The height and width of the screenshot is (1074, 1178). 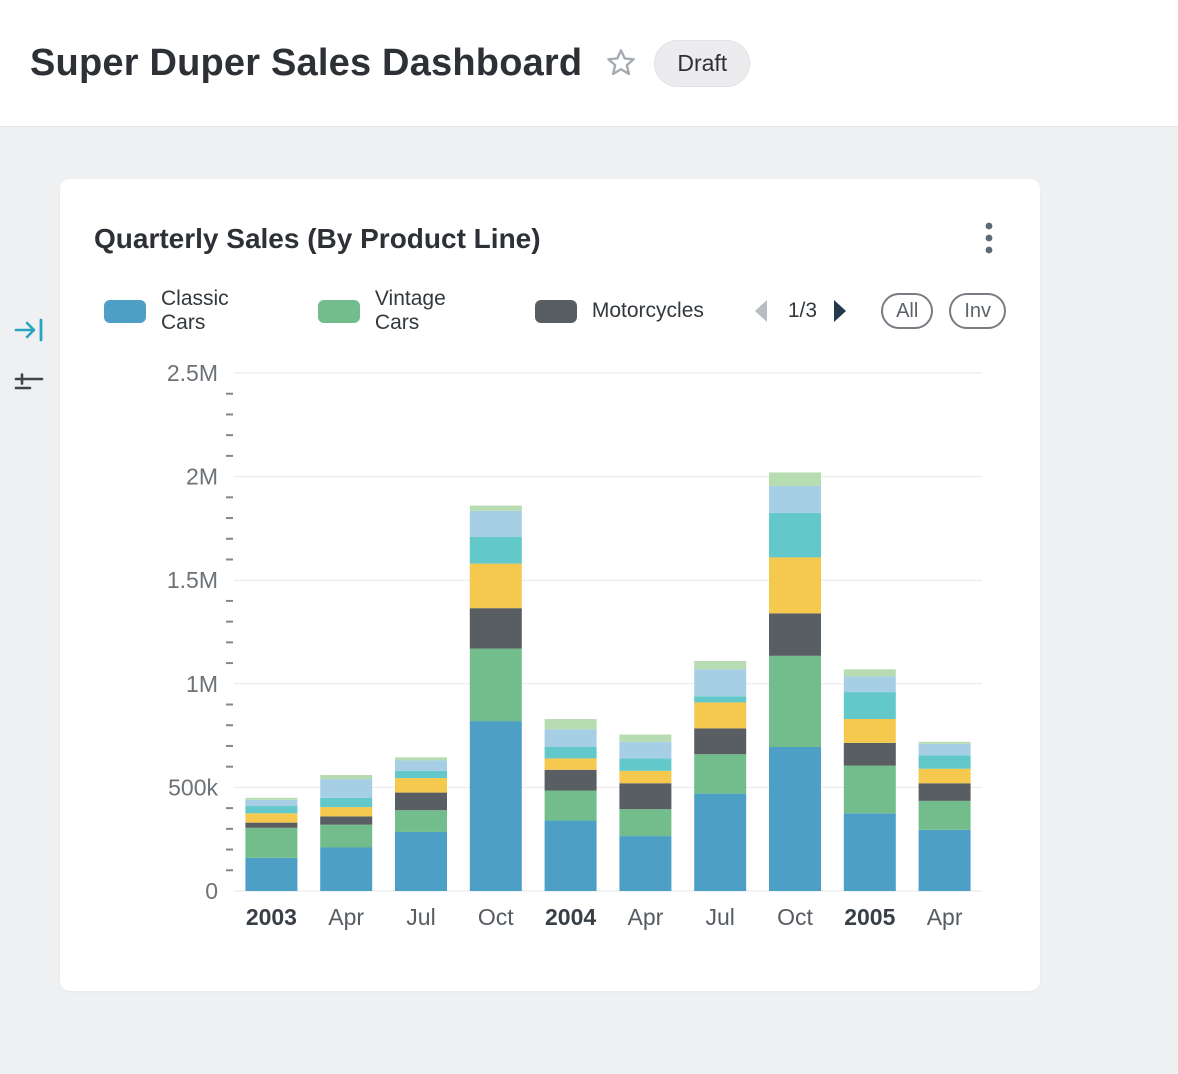 What do you see at coordinates (760, 311) in the screenshot?
I see `chevron-left-icon` at bounding box center [760, 311].